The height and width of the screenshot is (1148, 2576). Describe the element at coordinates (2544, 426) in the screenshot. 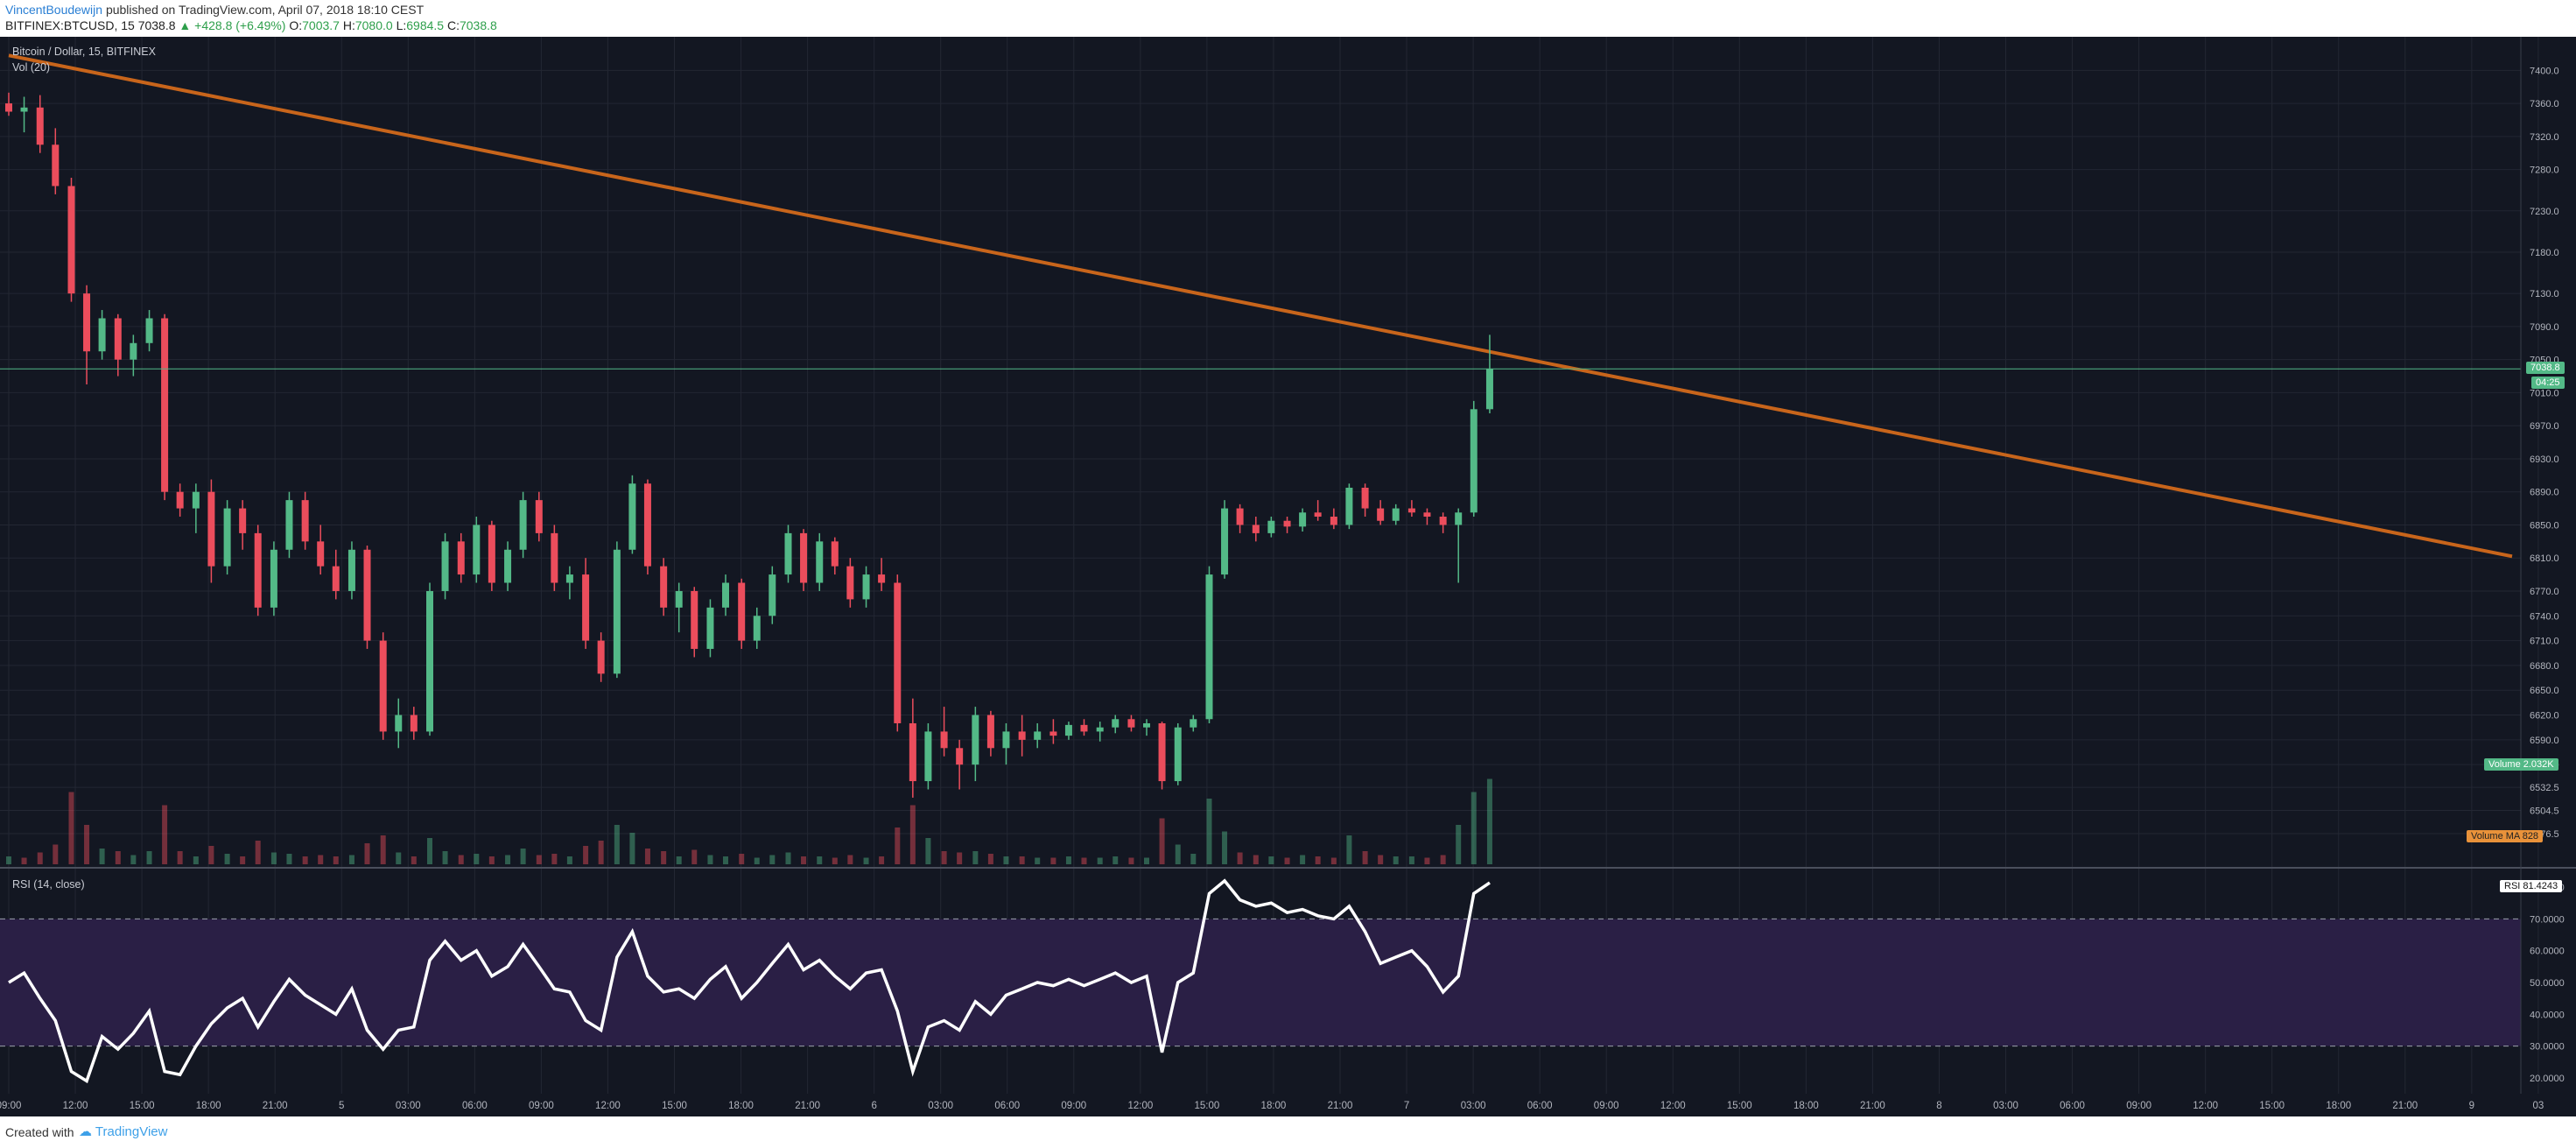

I see `price-tick-label: 6970.0` at that location.